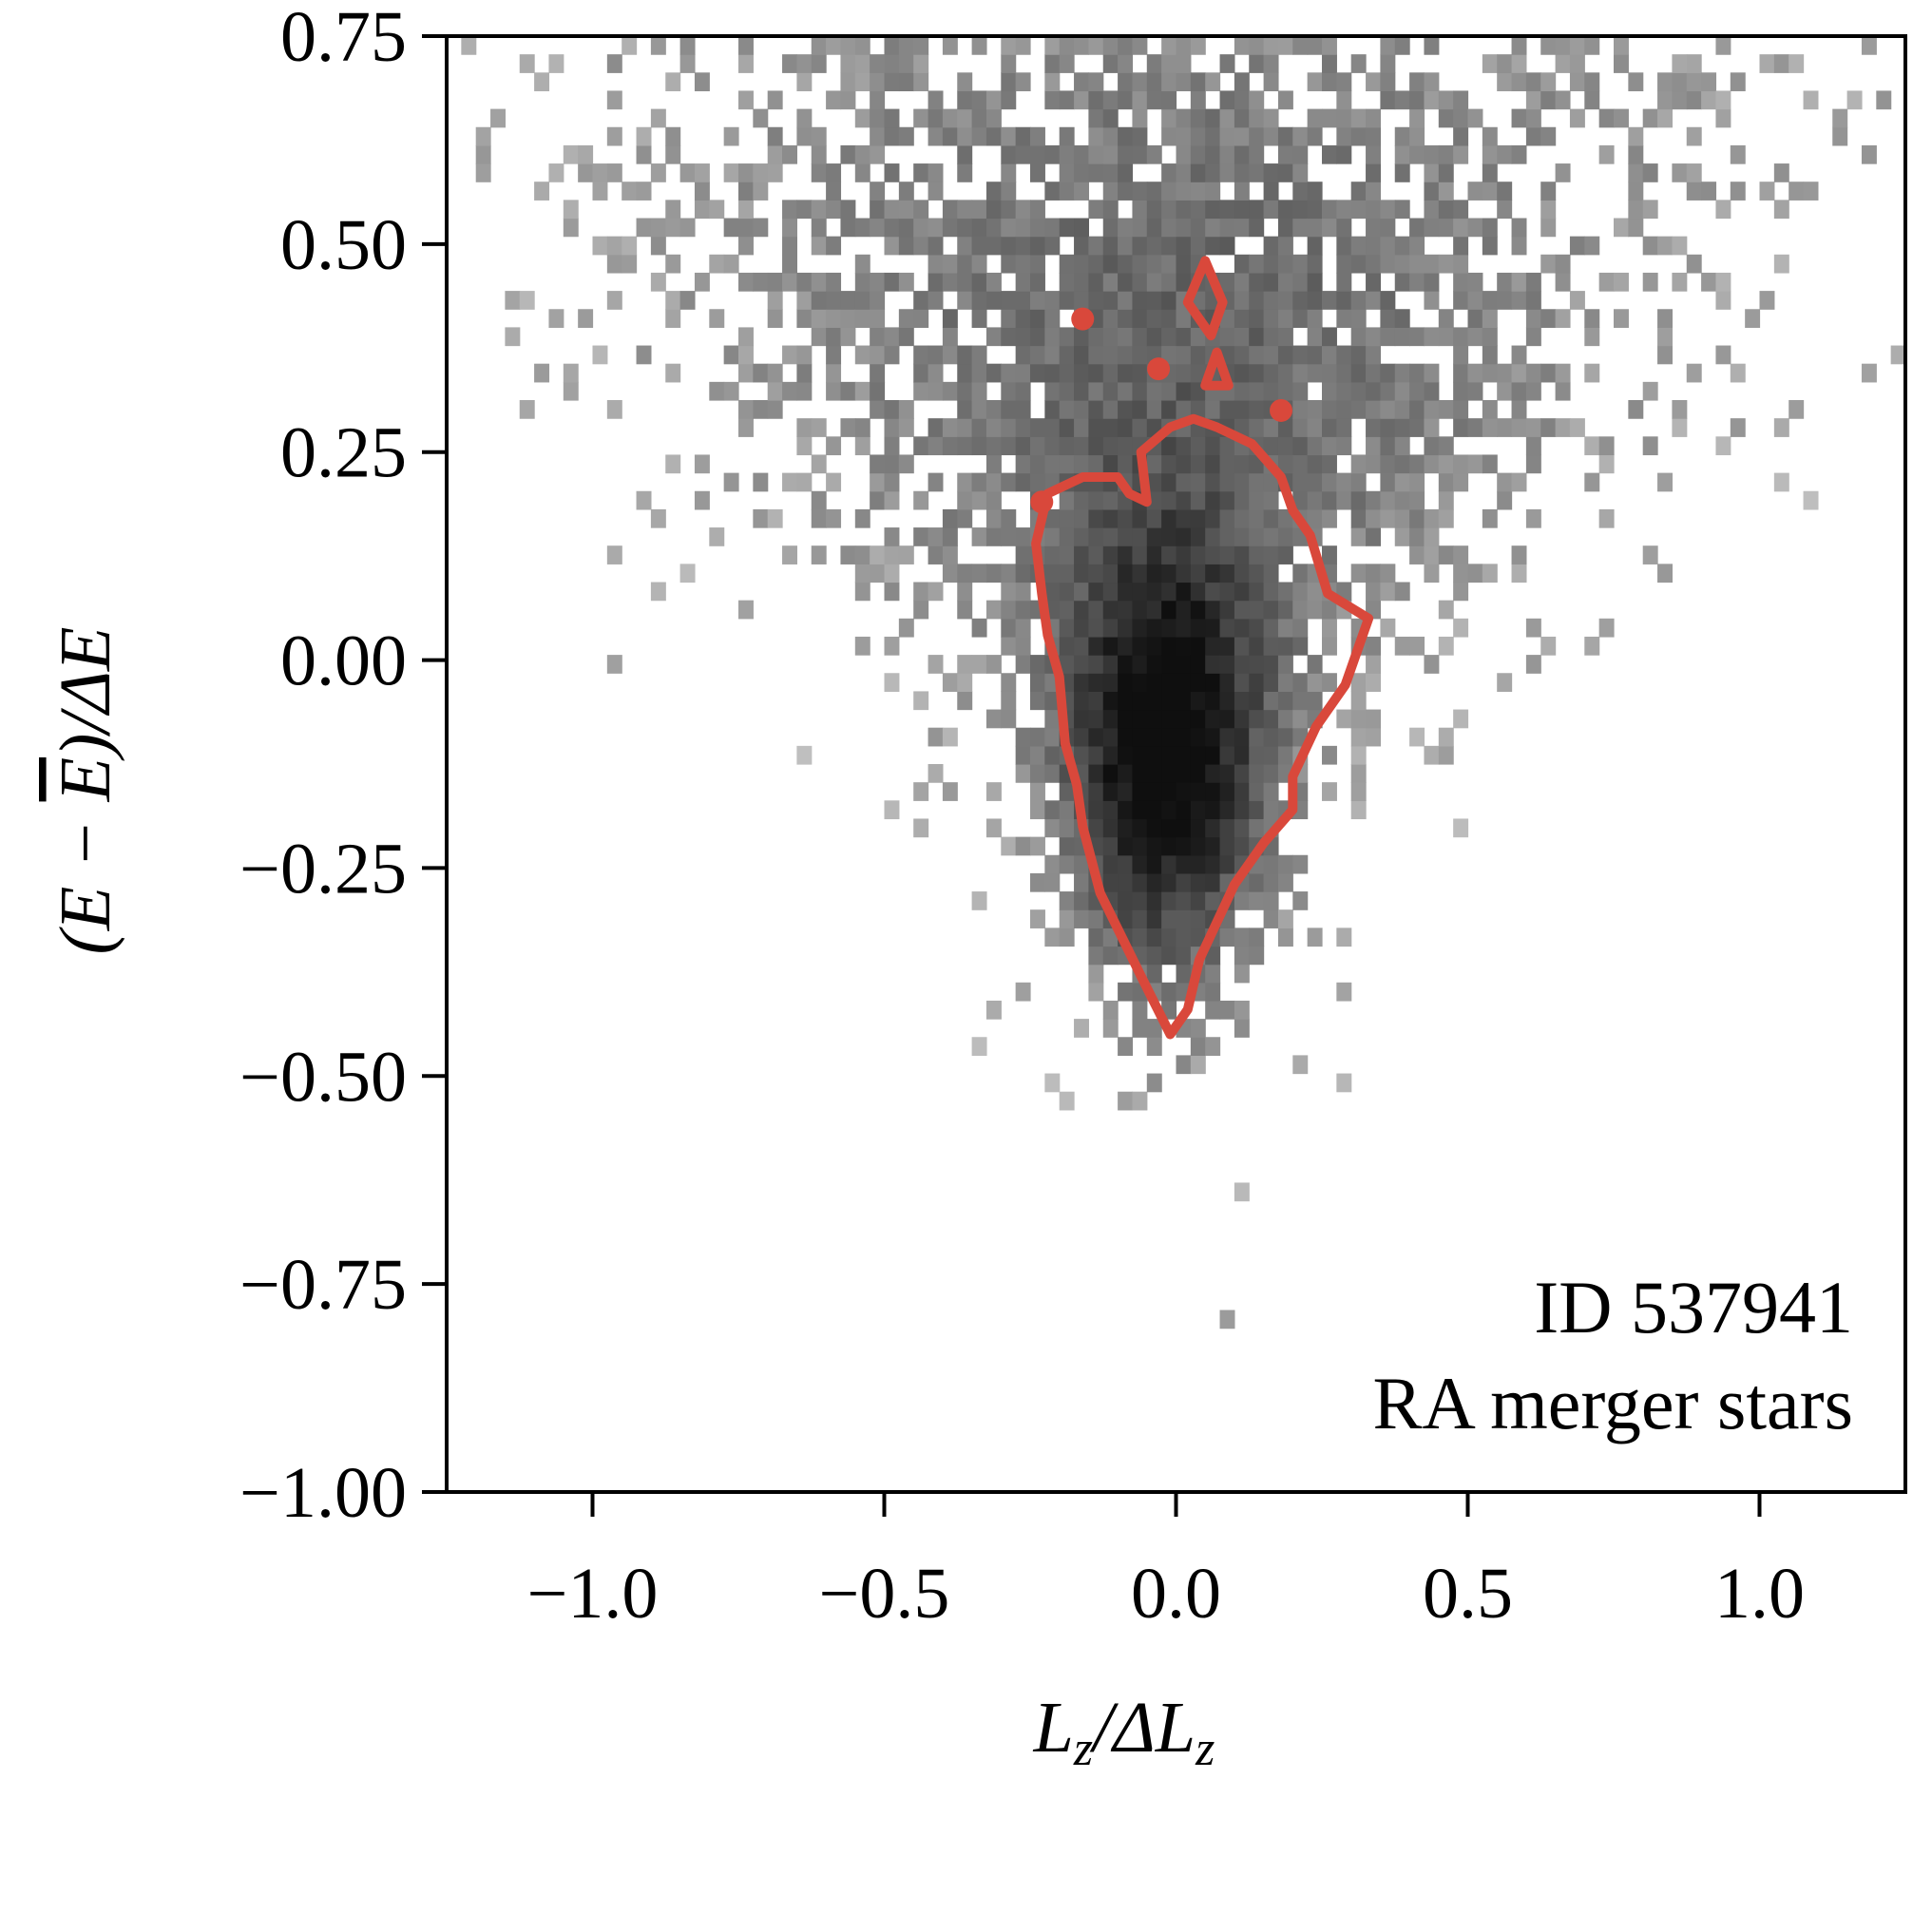 This screenshot has width=1932, height=1932. What do you see at coordinates (1124, 1732) in the screenshot?
I see `x-axis-label: Lz/ΔLz` at bounding box center [1124, 1732].